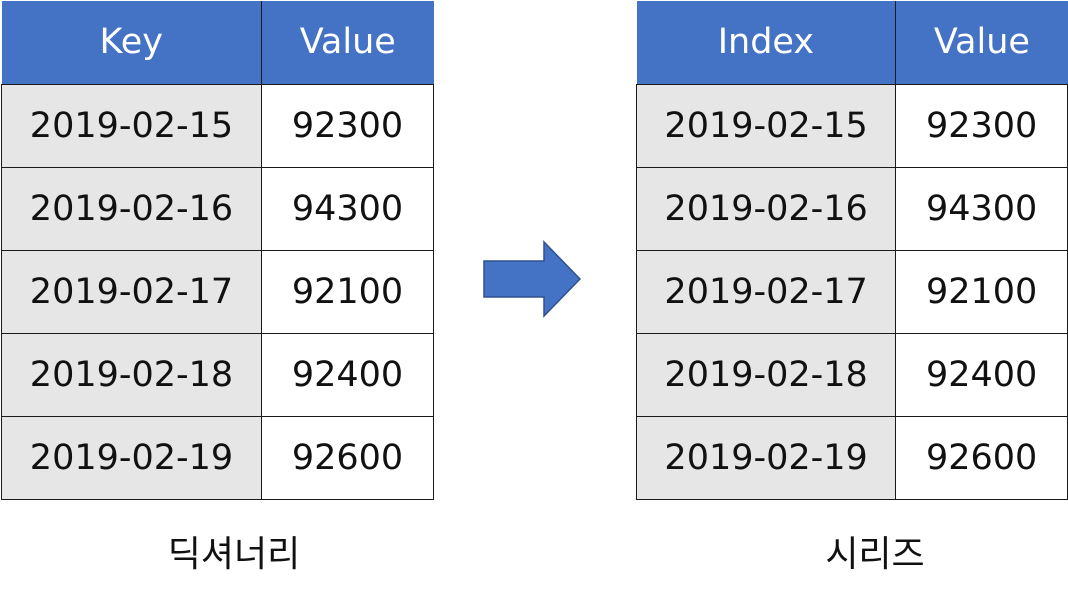 This screenshot has height=598, width=1068. What do you see at coordinates (766, 208) in the screenshot?
I see `index-cell: 2019-02-16` at bounding box center [766, 208].